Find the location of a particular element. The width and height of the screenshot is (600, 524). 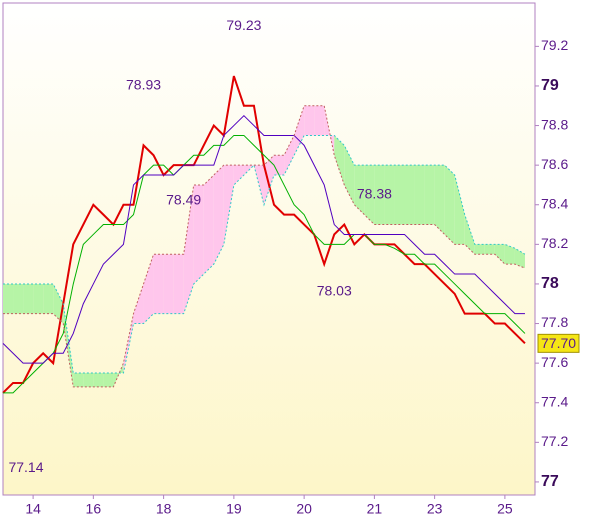

x-tick-label: 18 is located at coordinates (164, 509).